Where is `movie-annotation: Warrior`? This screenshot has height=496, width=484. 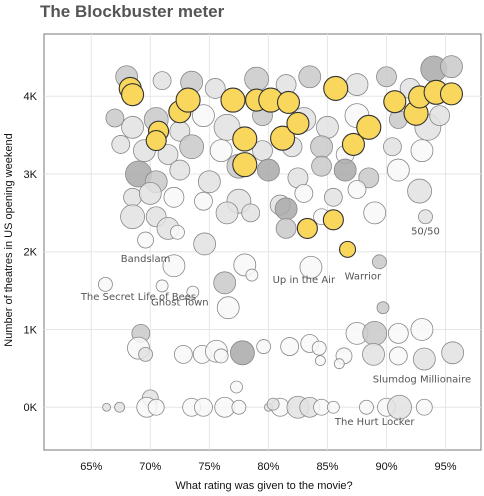 movie-annotation: Warrior is located at coordinates (363, 277).